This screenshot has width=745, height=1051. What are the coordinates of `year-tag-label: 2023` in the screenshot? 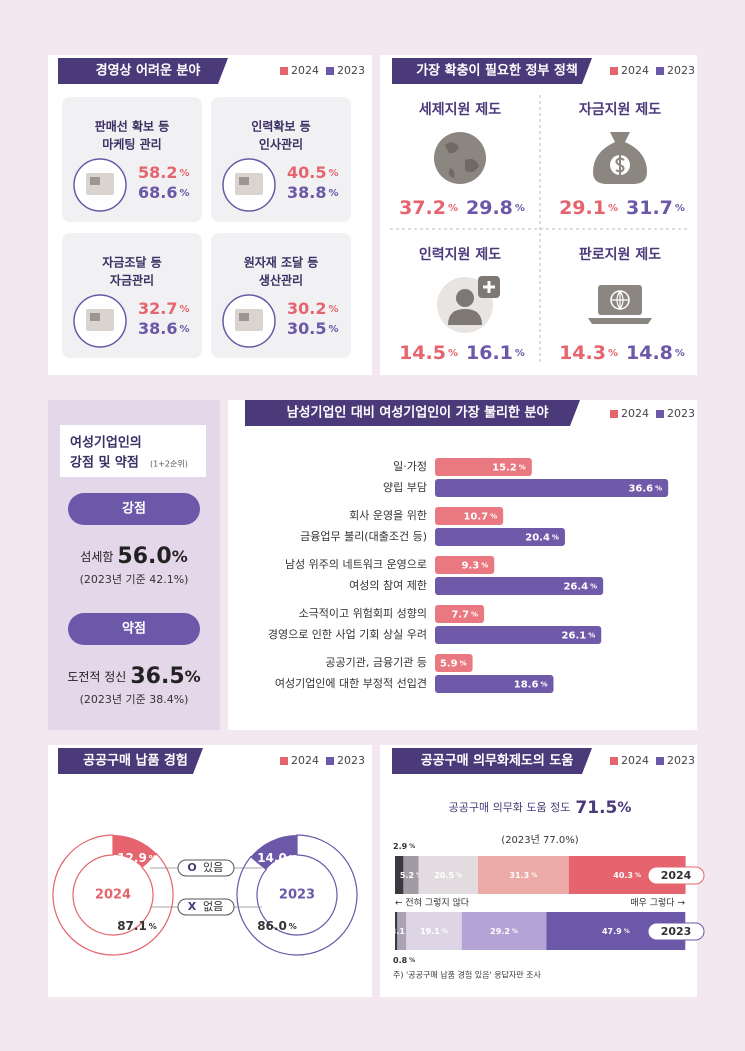 It's located at (676, 931).